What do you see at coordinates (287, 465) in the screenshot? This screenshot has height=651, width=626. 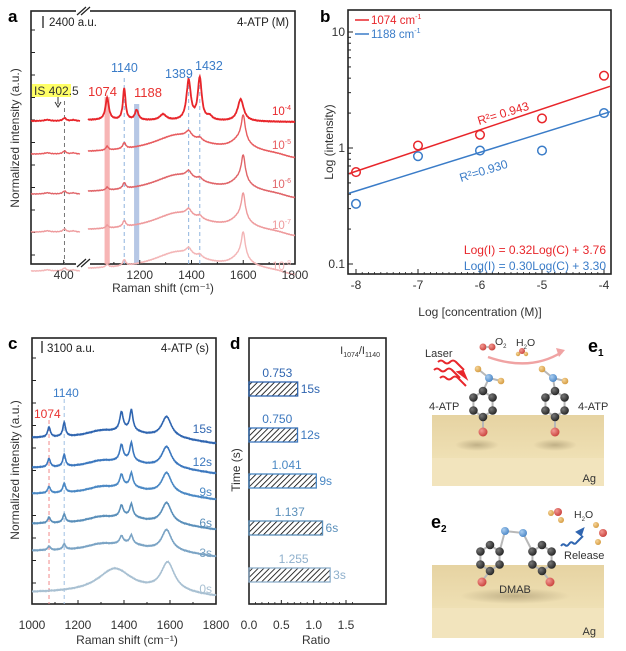 I see `bar-value-label: 1.041` at bounding box center [287, 465].